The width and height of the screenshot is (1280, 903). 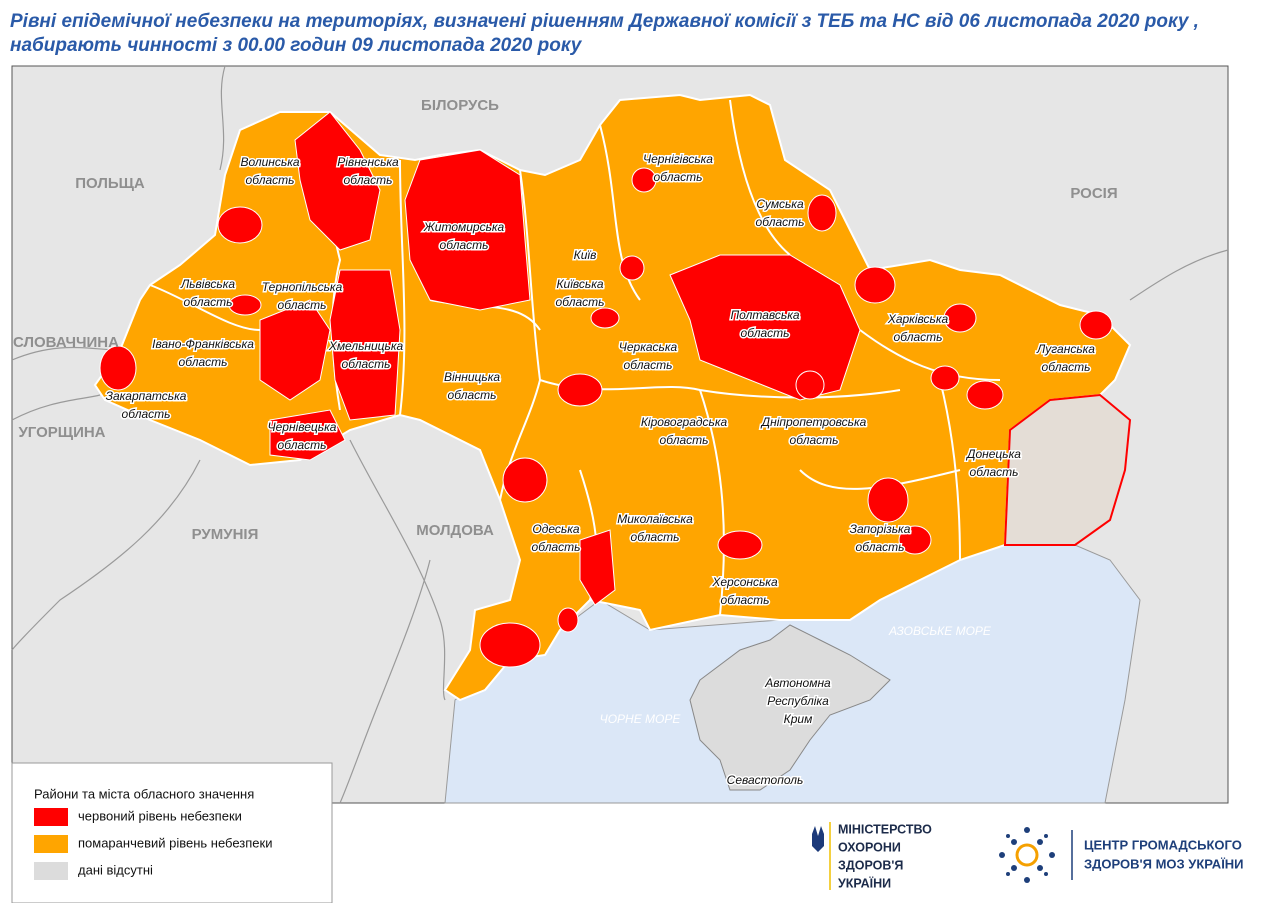 What do you see at coordinates (110, 183) in the screenshot?
I see `country-label: ПОЛЬЩА` at bounding box center [110, 183].